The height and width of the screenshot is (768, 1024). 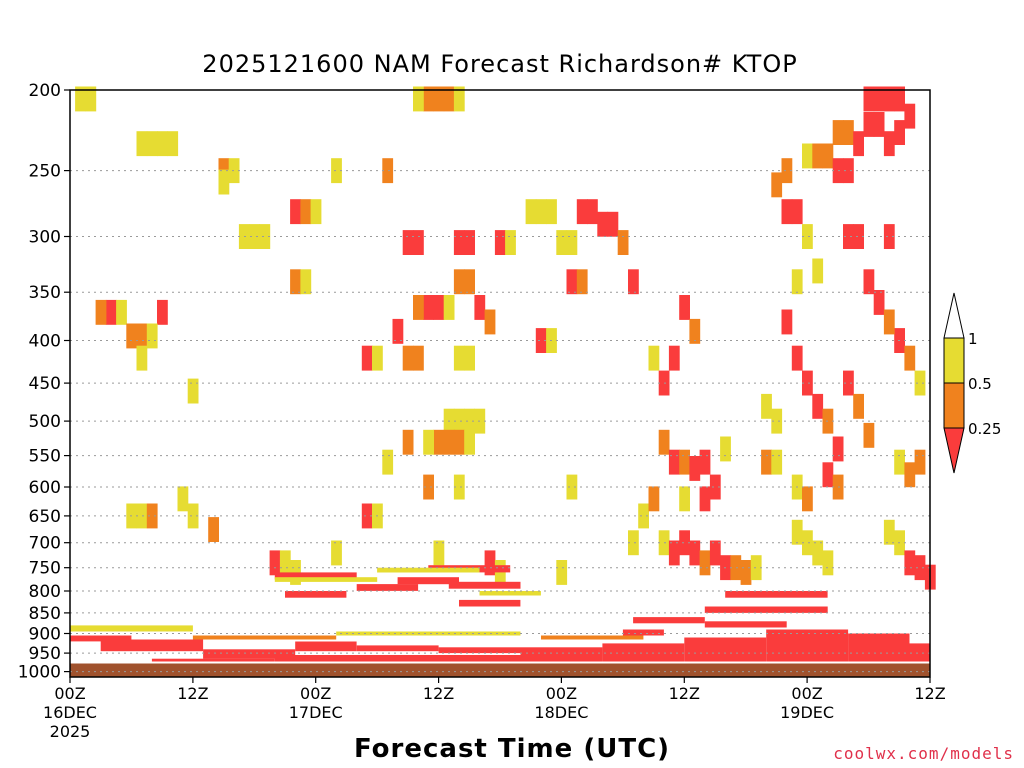 What do you see at coordinates (45, 654) in the screenshot?
I see `y-tick-label-950: 950` at bounding box center [45, 654].